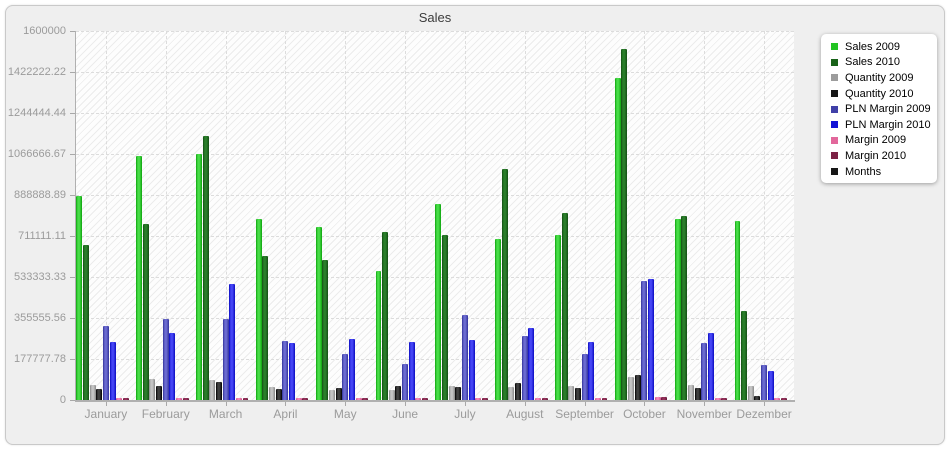 The width and height of the screenshot is (950, 450). I want to click on legend-item: Quantity 2010, so click(879, 94).